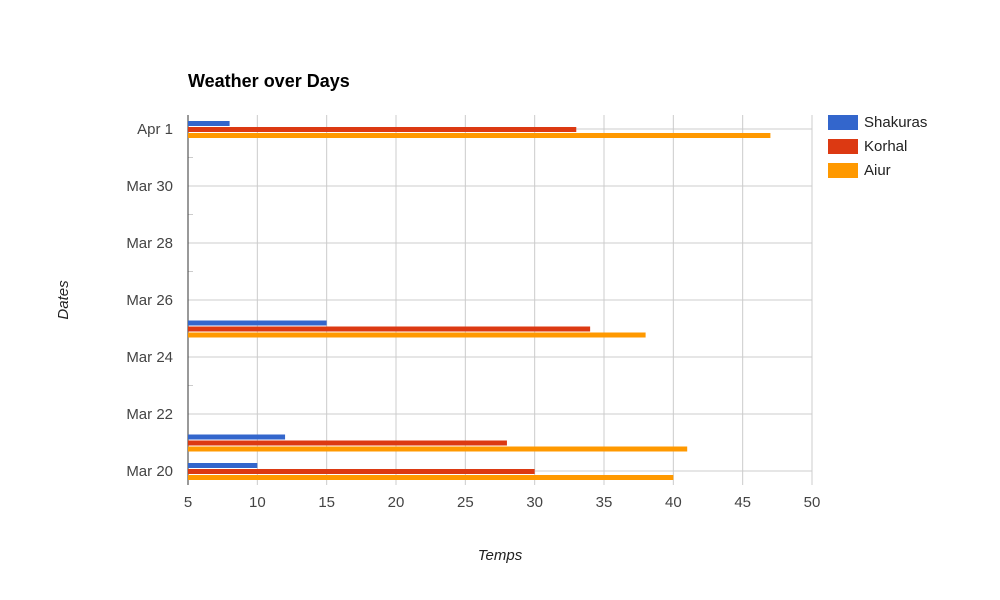 Image resolution: width=1000 pixels, height=600 pixels. What do you see at coordinates (149, 471) in the screenshot?
I see `y-tick-label: Mar 20` at bounding box center [149, 471].